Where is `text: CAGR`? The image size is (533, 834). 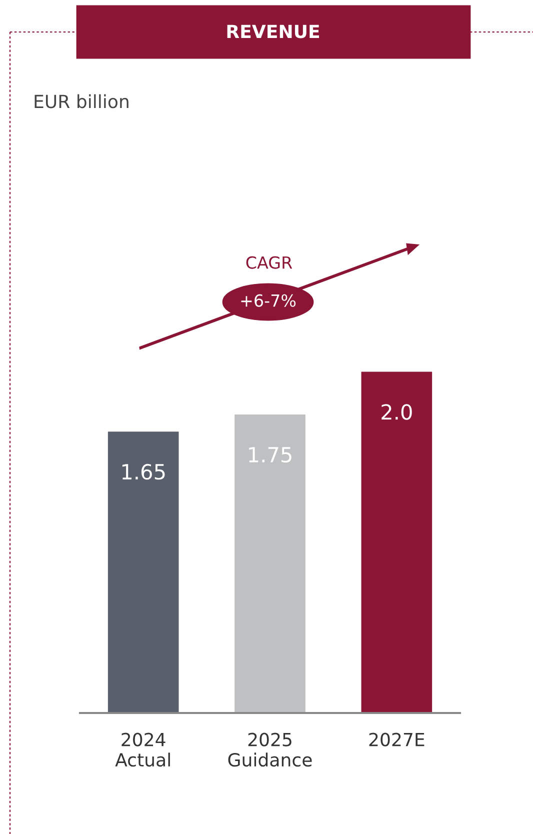 text: CAGR is located at coordinates (269, 262).